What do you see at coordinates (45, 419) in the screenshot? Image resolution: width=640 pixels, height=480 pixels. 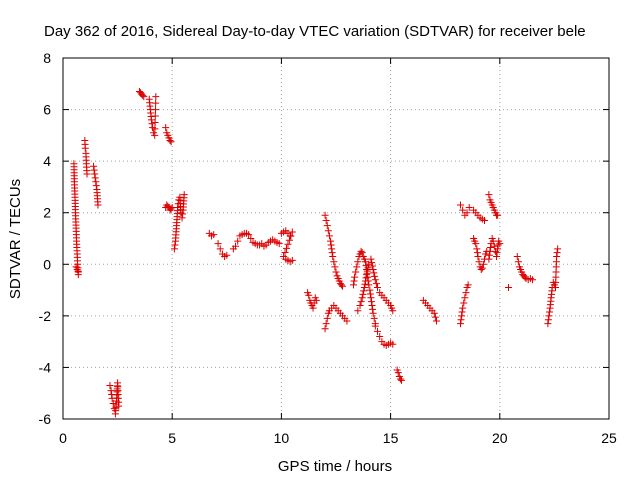 I see `y-tick-label: -6` at bounding box center [45, 419].